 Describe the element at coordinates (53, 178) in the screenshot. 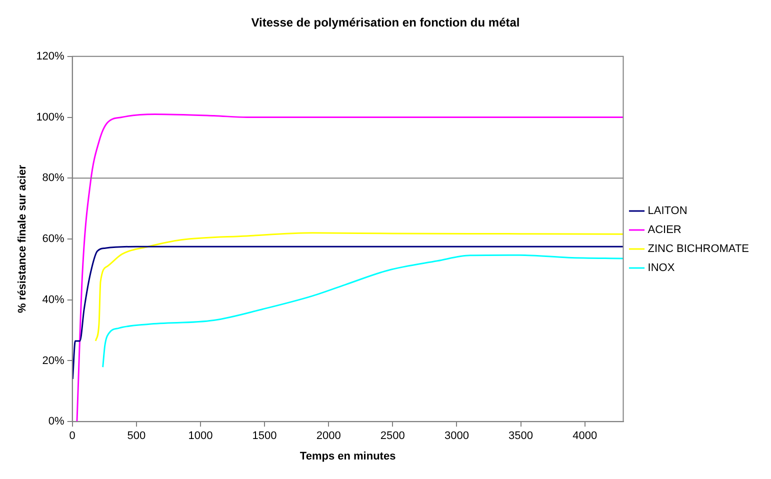

I see `y-tick-label: 80%` at that location.